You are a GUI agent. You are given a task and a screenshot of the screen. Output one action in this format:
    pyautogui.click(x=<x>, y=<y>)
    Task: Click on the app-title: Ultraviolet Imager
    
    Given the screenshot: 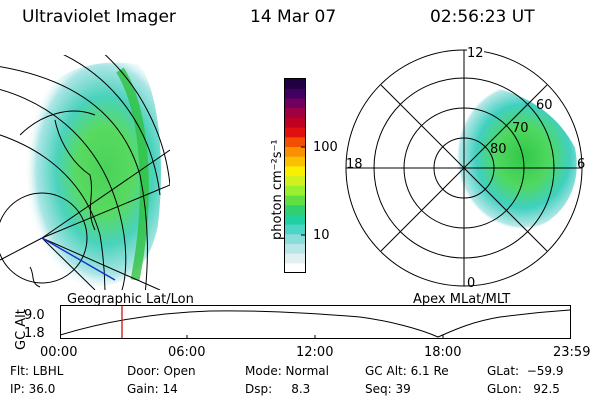 What is the action you would take?
    pyautogui.click(x=99, y=17)
    